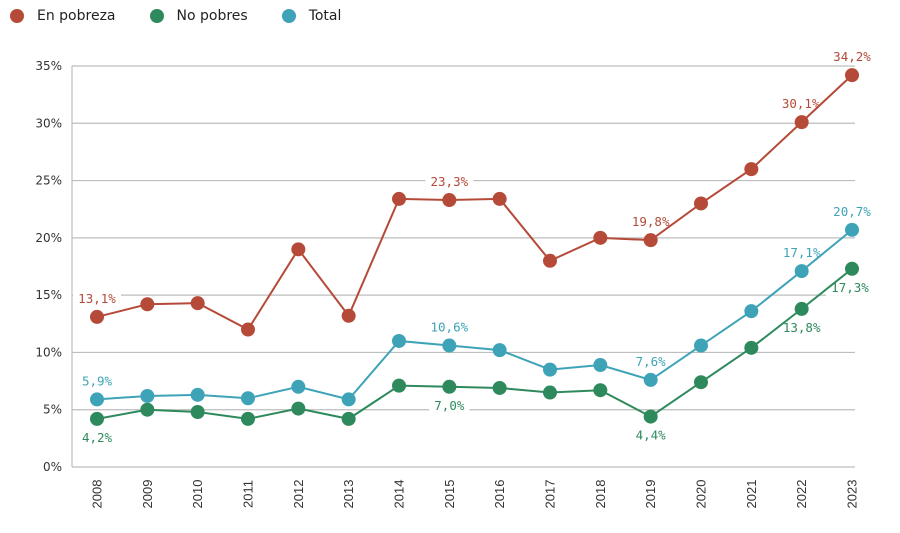  I want to click on x-tick-label: 2023, so click(852, 494).